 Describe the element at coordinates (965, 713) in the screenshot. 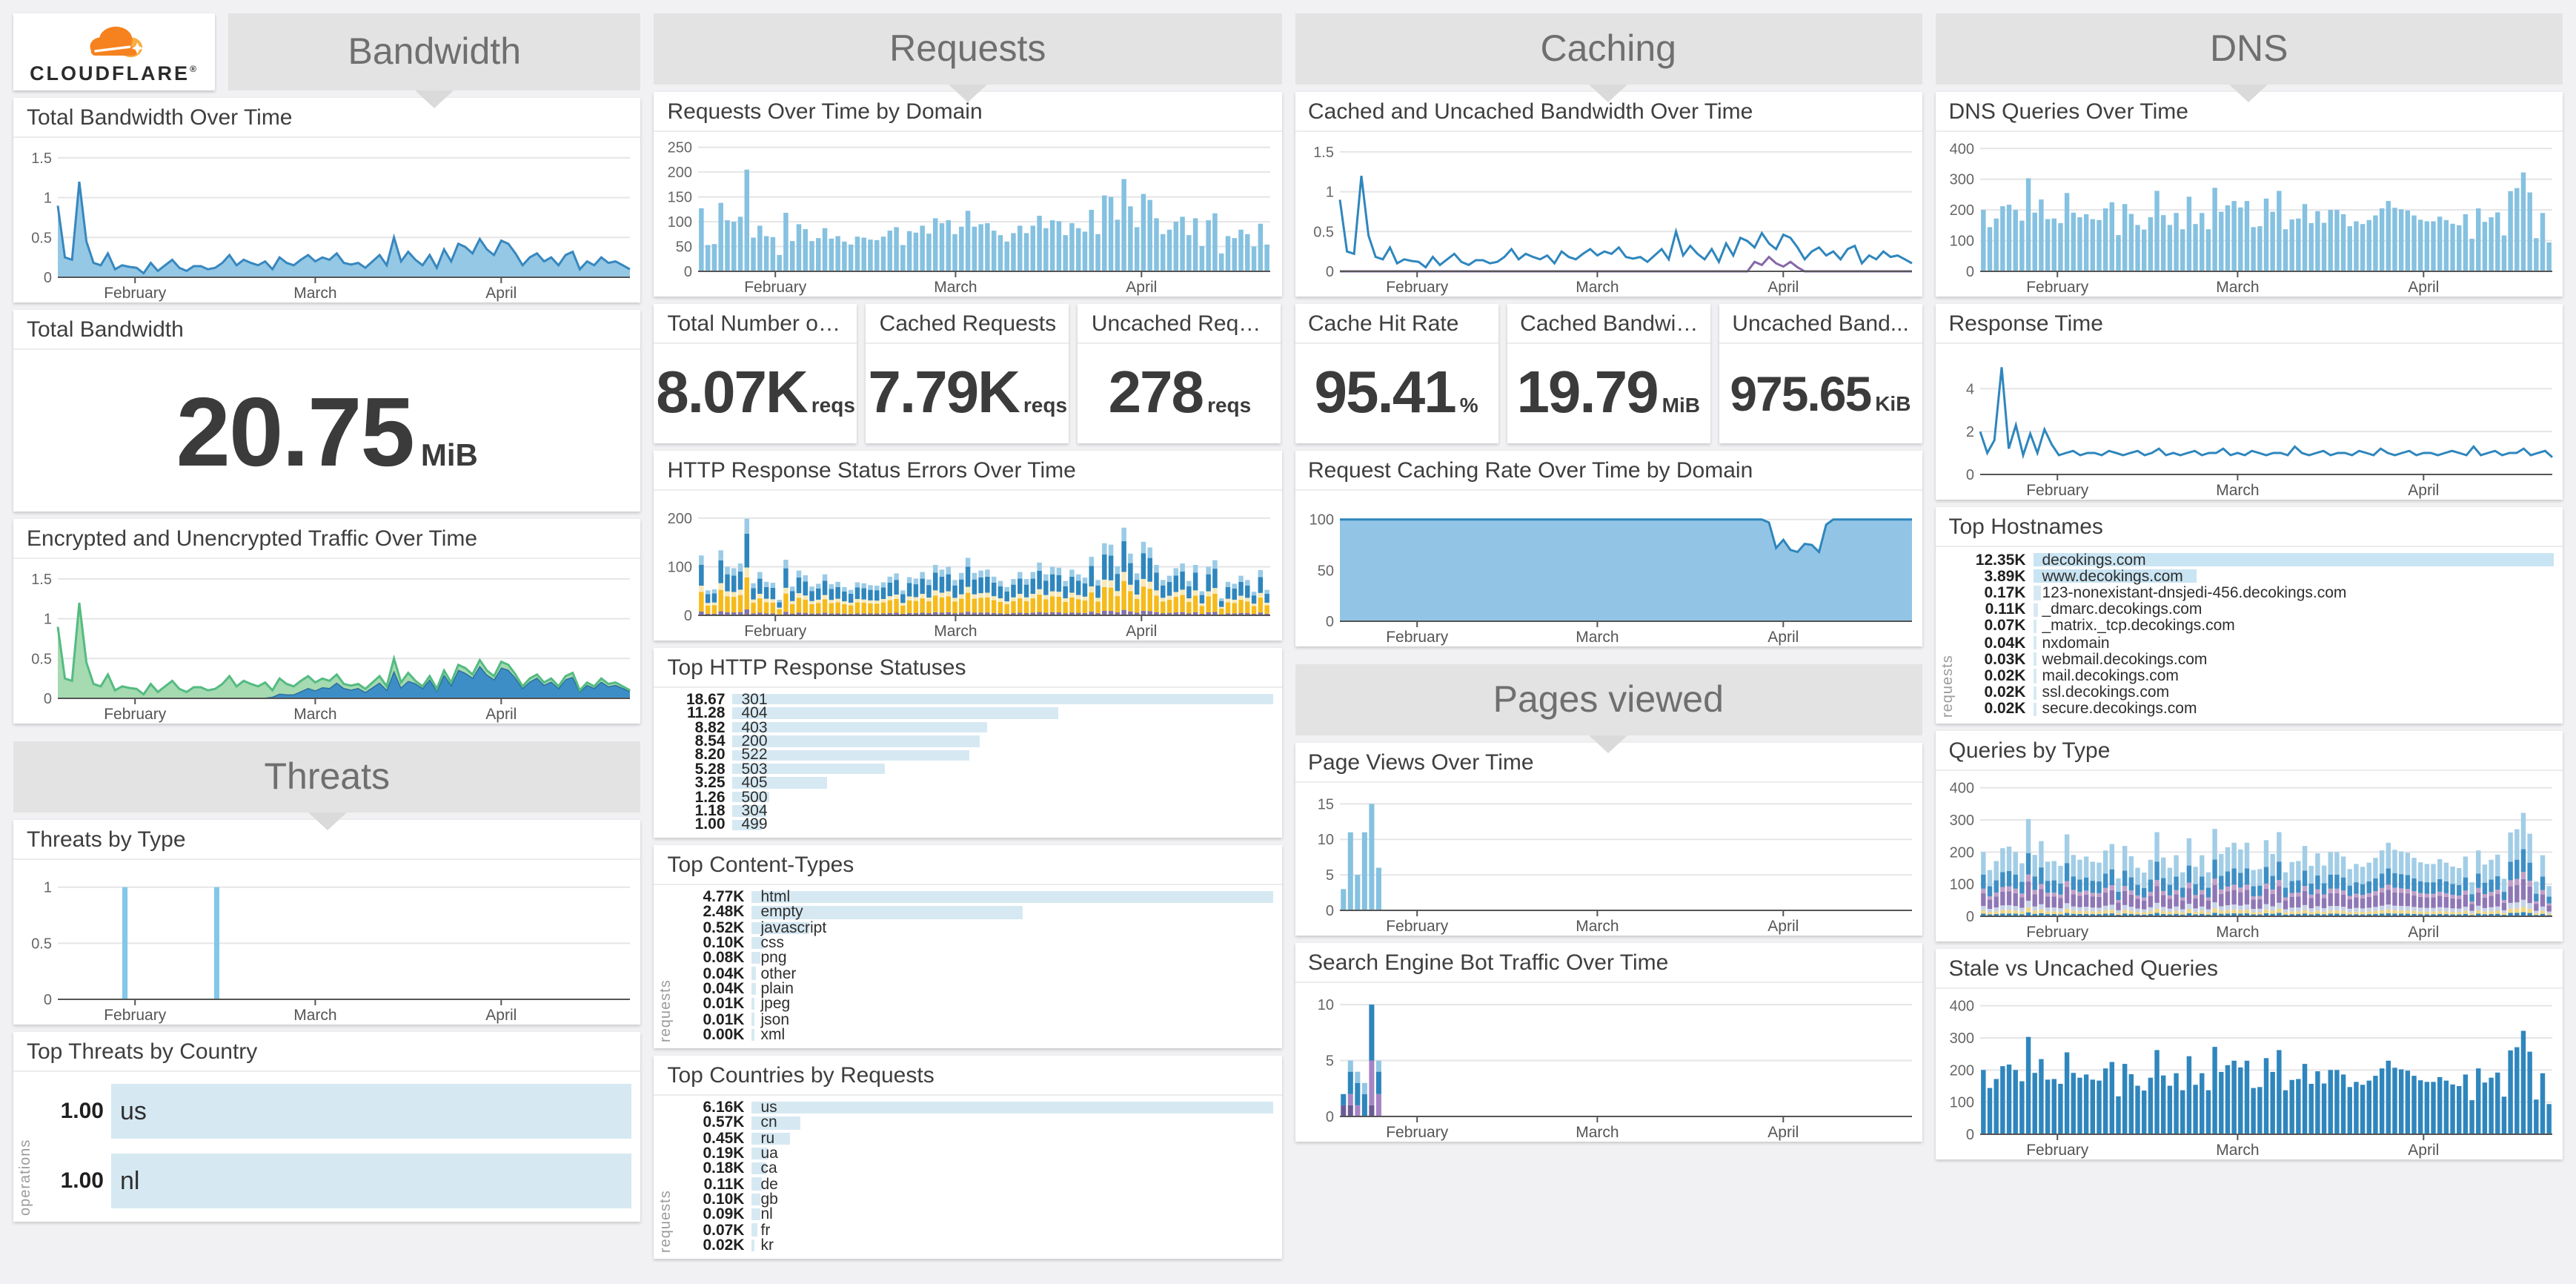

I see `list-item-404: 11.28 404` at that location.